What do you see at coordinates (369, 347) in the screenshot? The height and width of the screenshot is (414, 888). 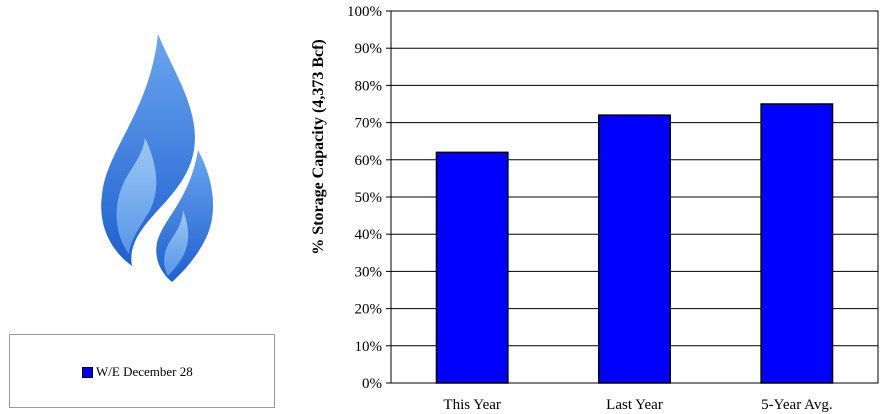 I see `y-tick-label: 10%` at bounding box center [369, 347].